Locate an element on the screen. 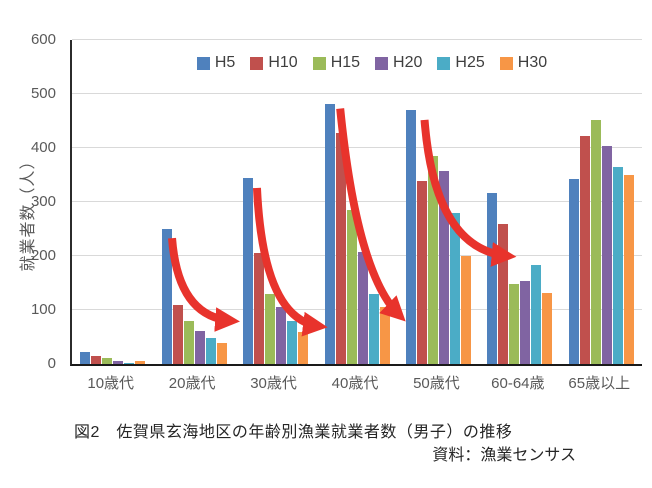  bar-H25-20歳代 is located at coordinates (210, 351).